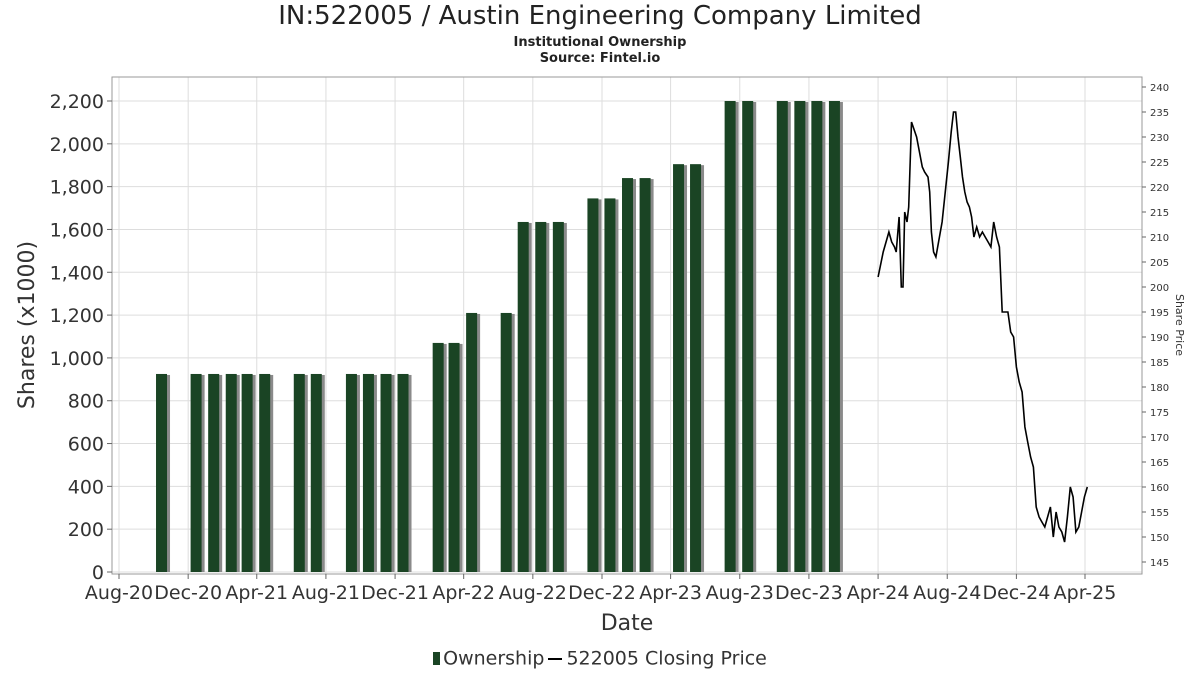  What do you see at coordinates (1085, 593) in the screenshot?
I see `x-tick-label: Apr-25` at bounding box center [1085, 593].